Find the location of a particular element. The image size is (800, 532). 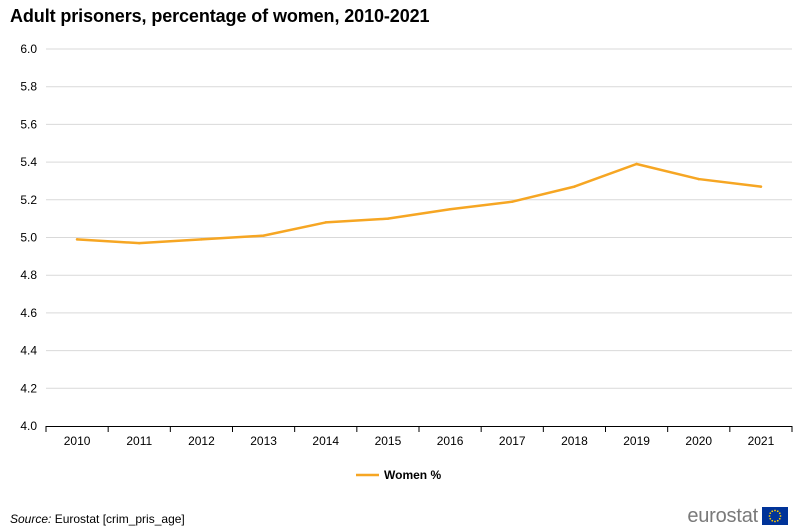

x-tick-label: 2010 is located at coordinates (77, 441).